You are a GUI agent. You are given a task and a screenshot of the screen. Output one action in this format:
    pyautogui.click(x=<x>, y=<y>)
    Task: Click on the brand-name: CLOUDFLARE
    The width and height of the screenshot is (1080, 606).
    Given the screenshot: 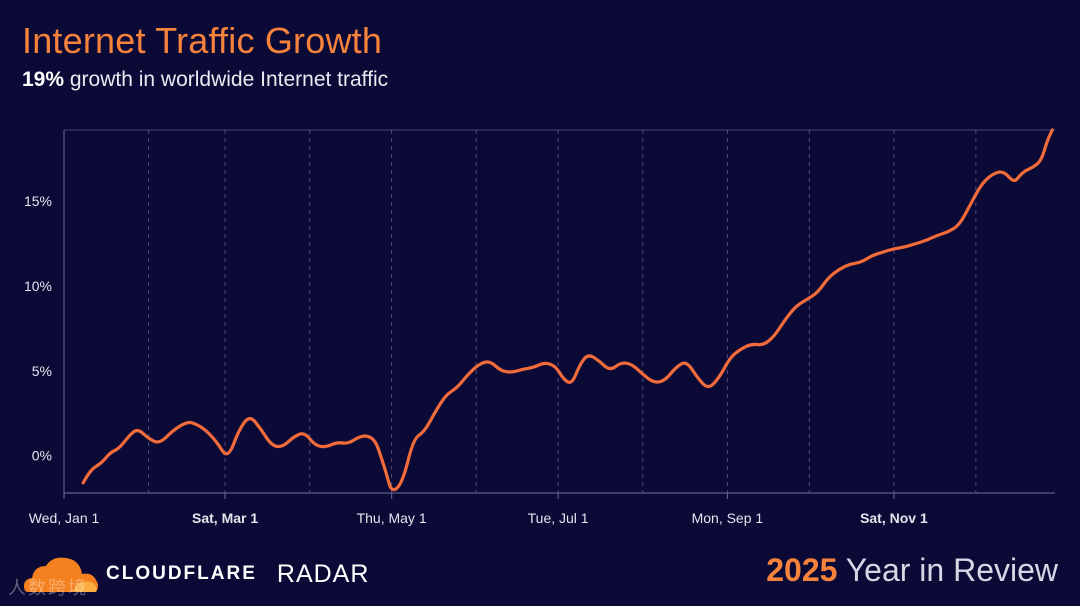 What is the action you would take?
    pyautogui.click(x=181, y=573)
    